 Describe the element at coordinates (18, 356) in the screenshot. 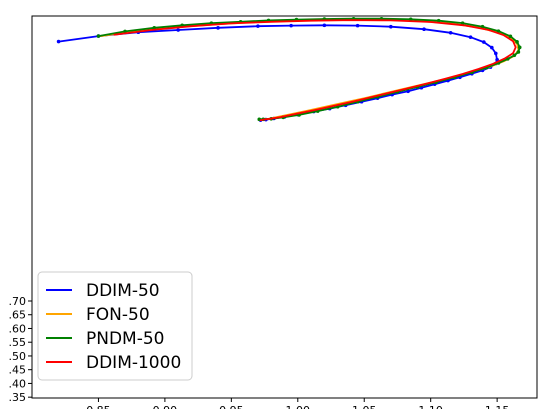

I see `y-tick-label: .50` at that location.